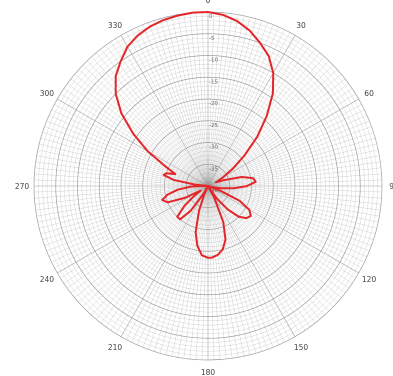  Describe the element at coordinates (115, 25) in the screenshot. I see `angular-tick-label: 330` at that location.